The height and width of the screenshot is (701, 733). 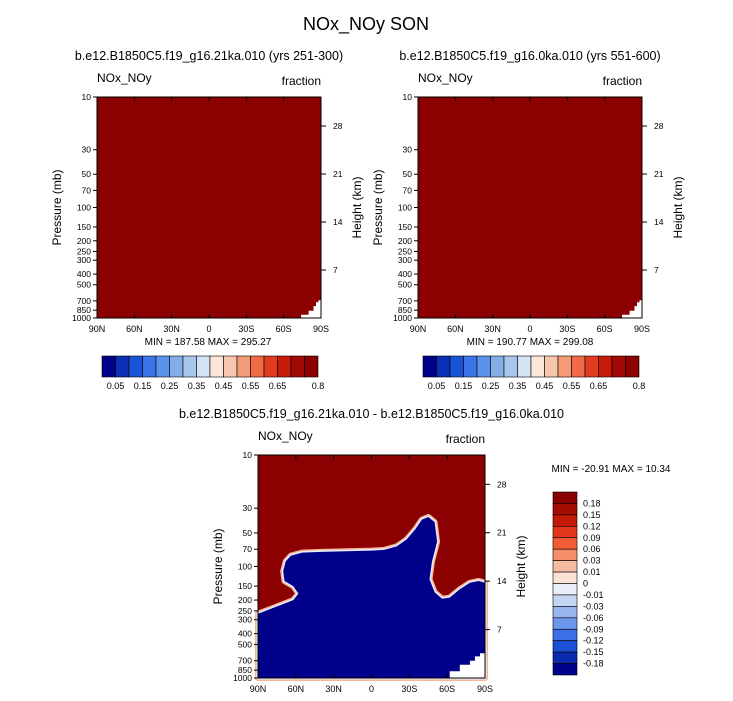 What do you see at coordinates (248, 508) in the screenshot?
I see `y-tick-label: 30` at bounding box center [248, 508].